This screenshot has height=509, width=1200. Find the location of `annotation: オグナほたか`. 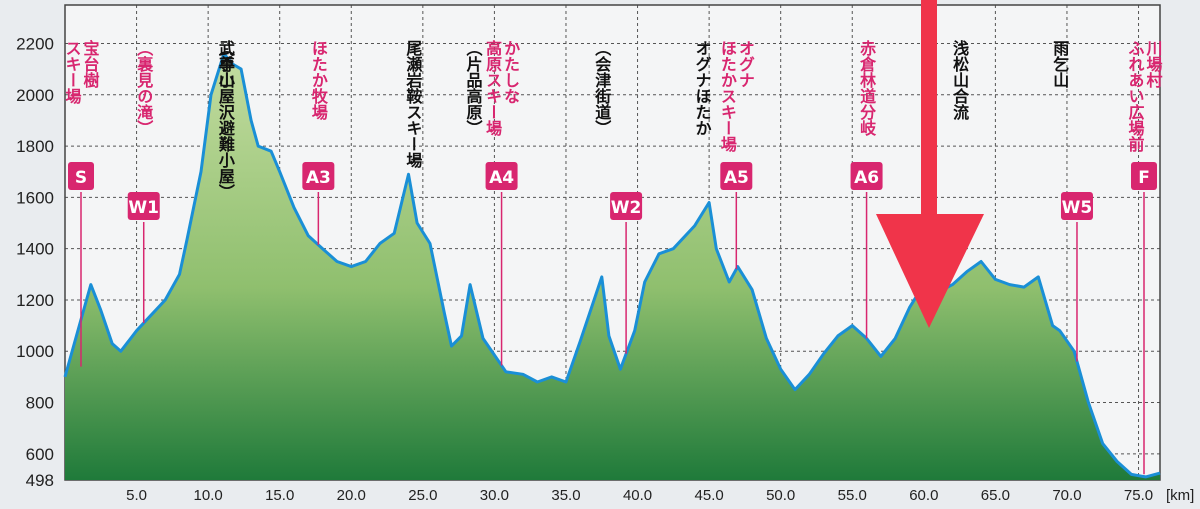

annotation: オグナほたか is located at coordinates (701, 88).